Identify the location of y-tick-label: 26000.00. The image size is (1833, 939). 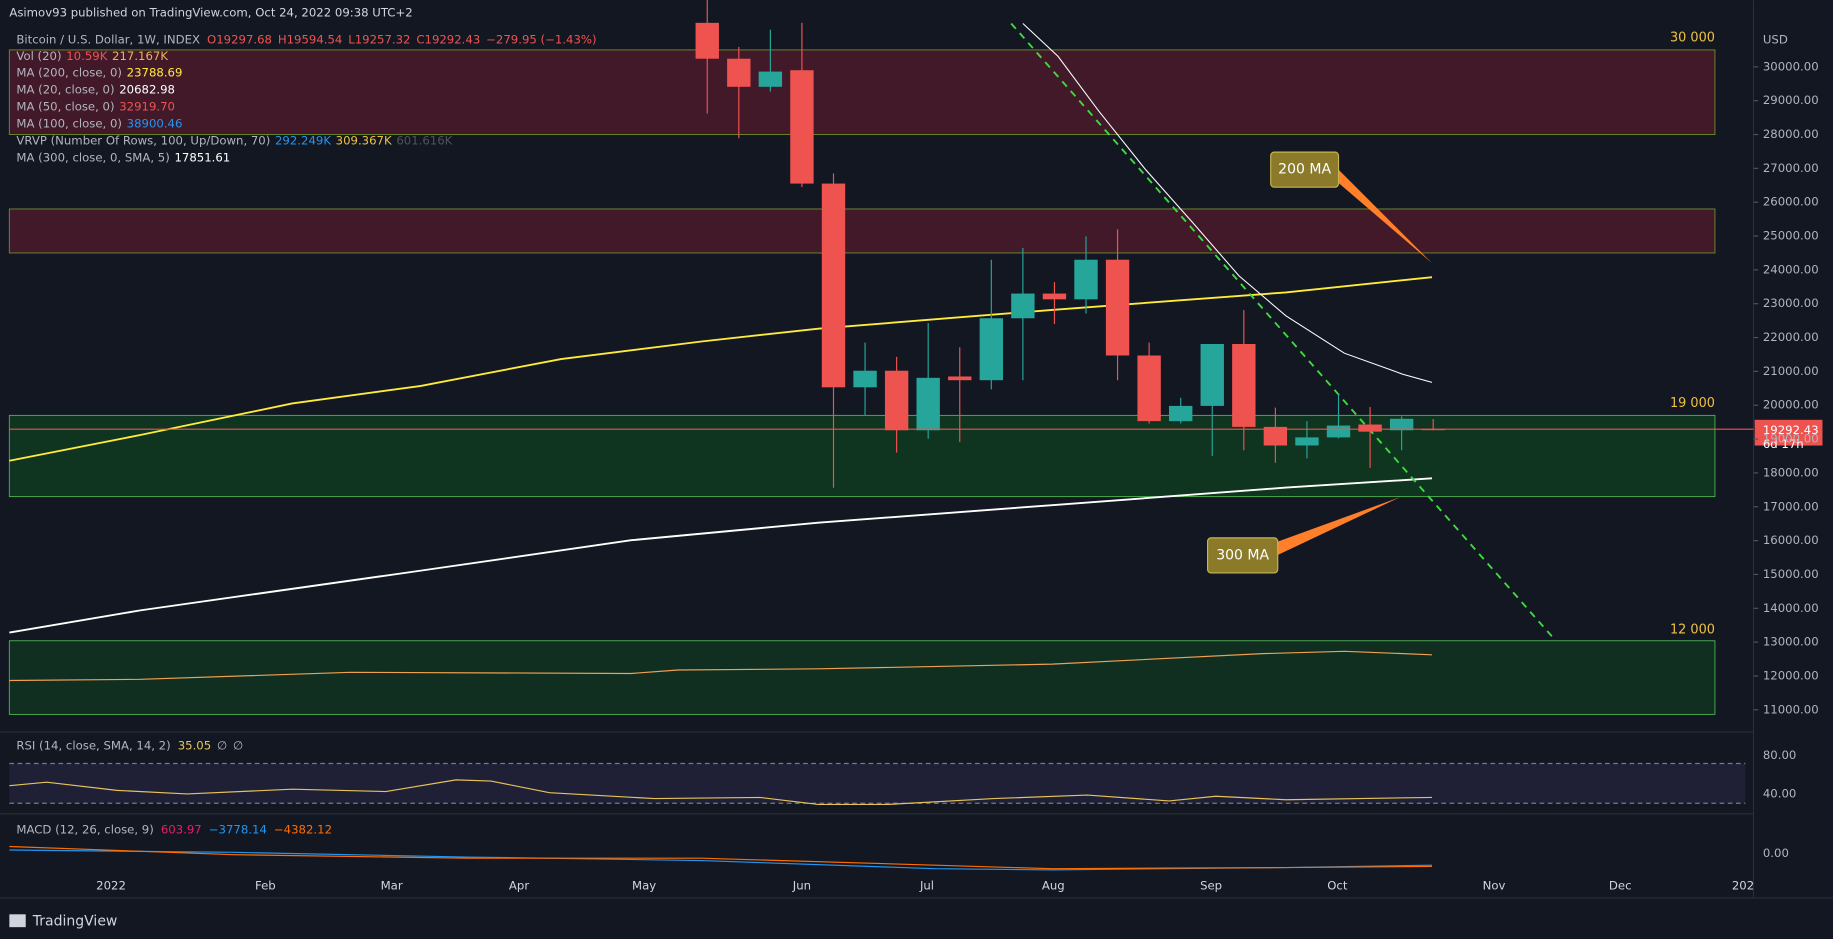
(1791, 202).